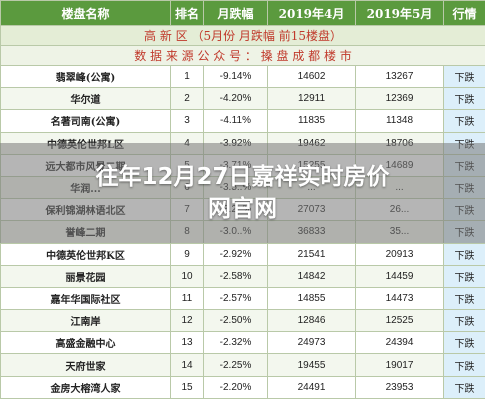  I want to click on cell-apr: 24491, so click(311, 387).